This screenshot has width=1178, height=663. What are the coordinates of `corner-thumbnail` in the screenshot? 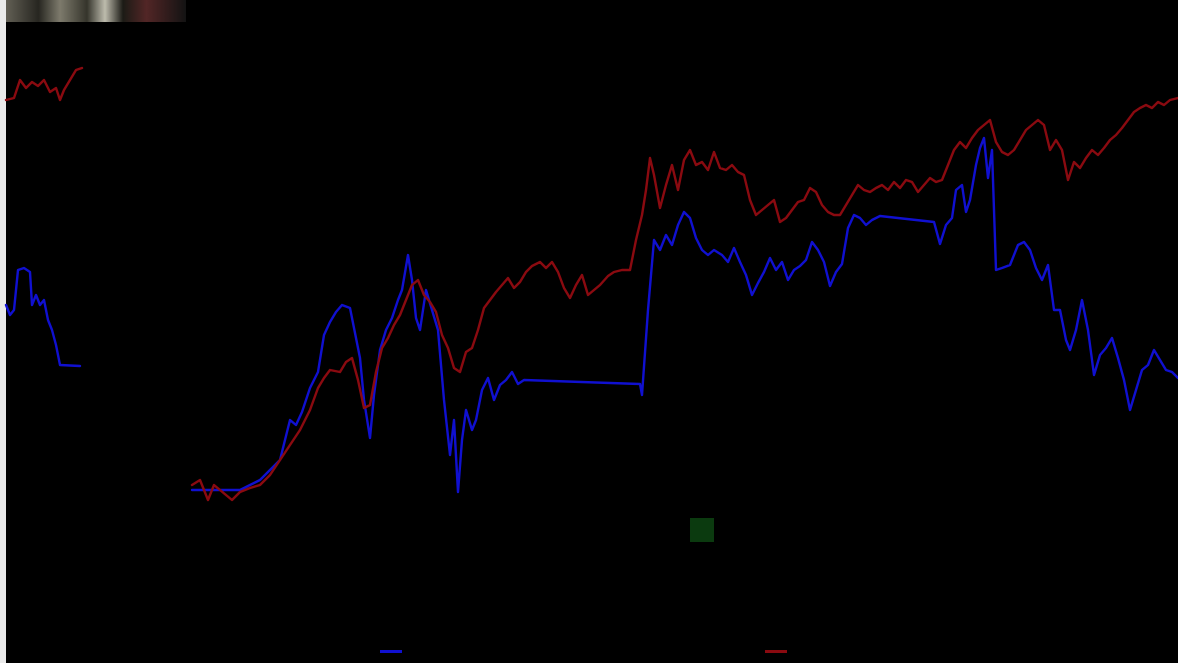 It's located at (96, 11).